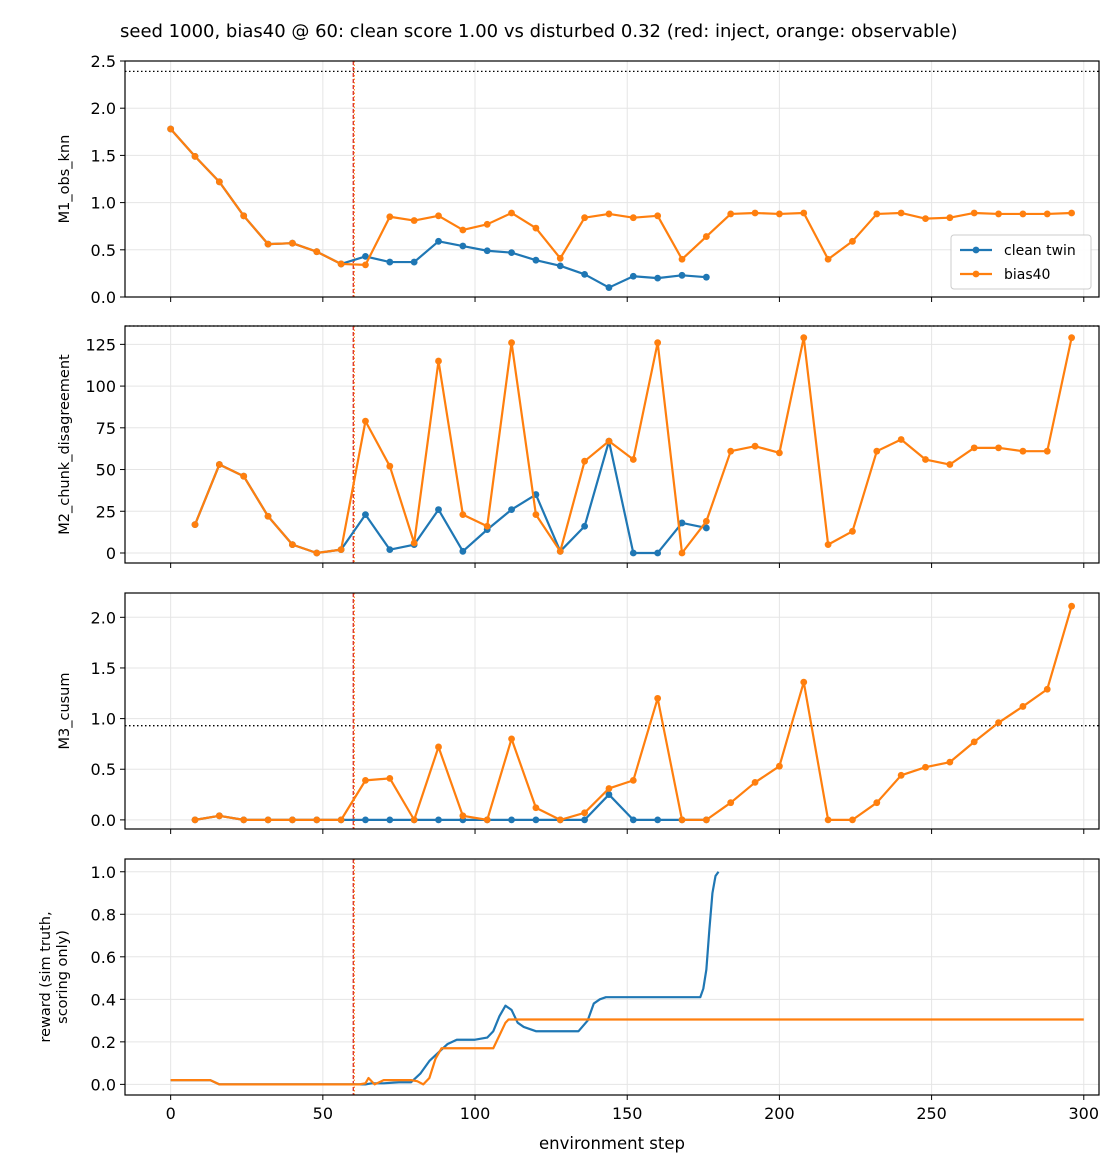 This screenshot has width=1120, height=1176. Describe the element at coordinates (106, 511) in the screenshot. I see `y-tick-label: 25` at that location.